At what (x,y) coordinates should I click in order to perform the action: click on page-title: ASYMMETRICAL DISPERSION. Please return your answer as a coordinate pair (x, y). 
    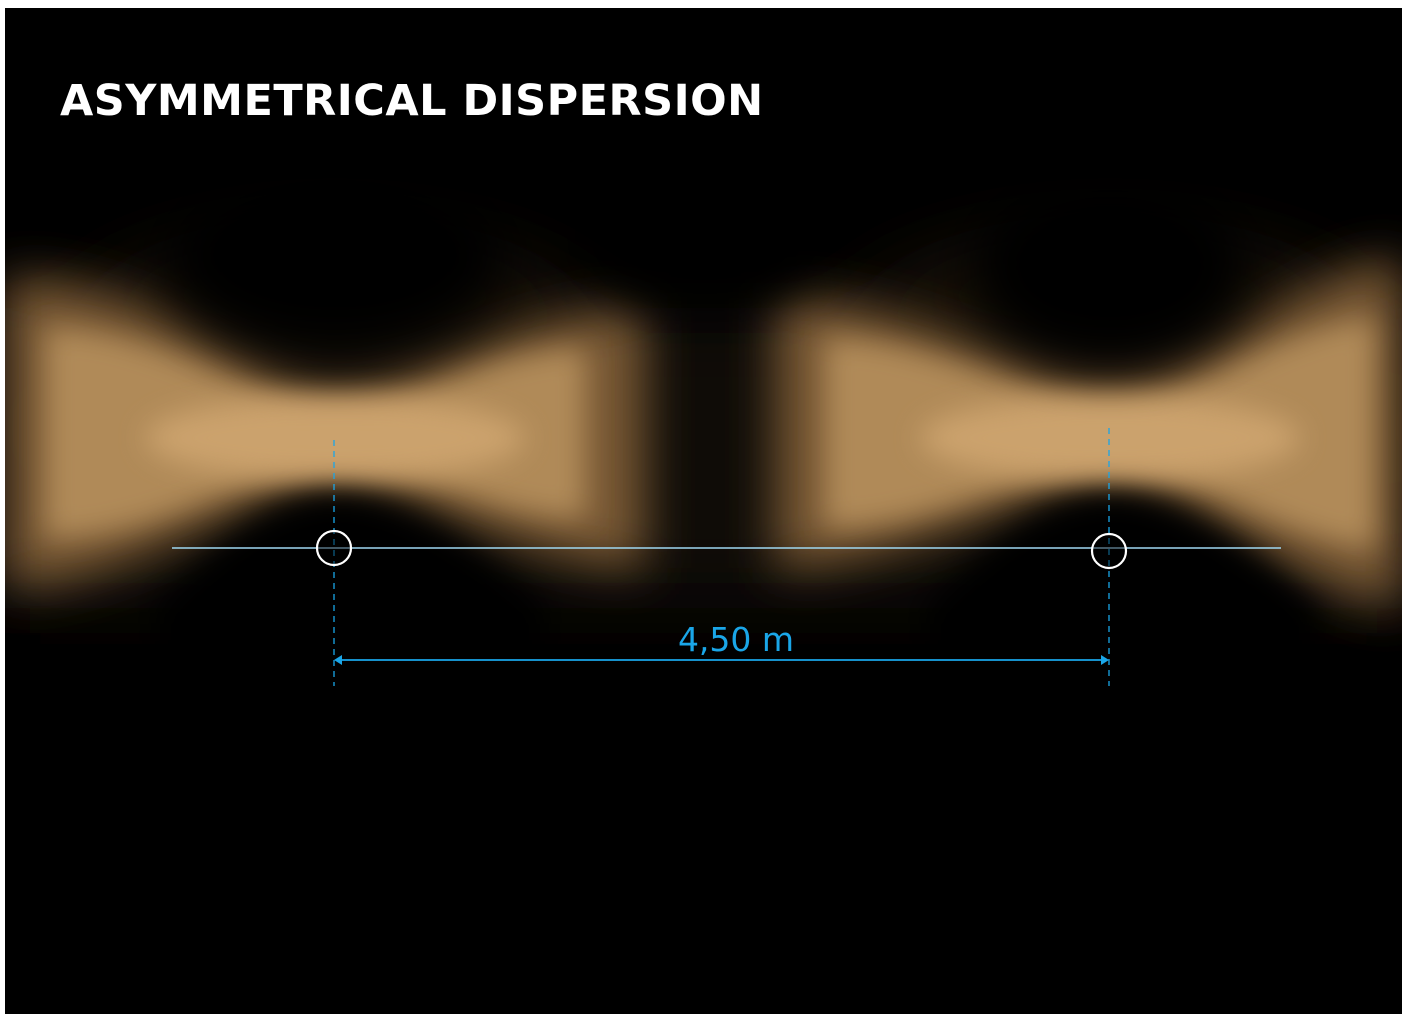
    Looking at the image, I should click on (412, 101).